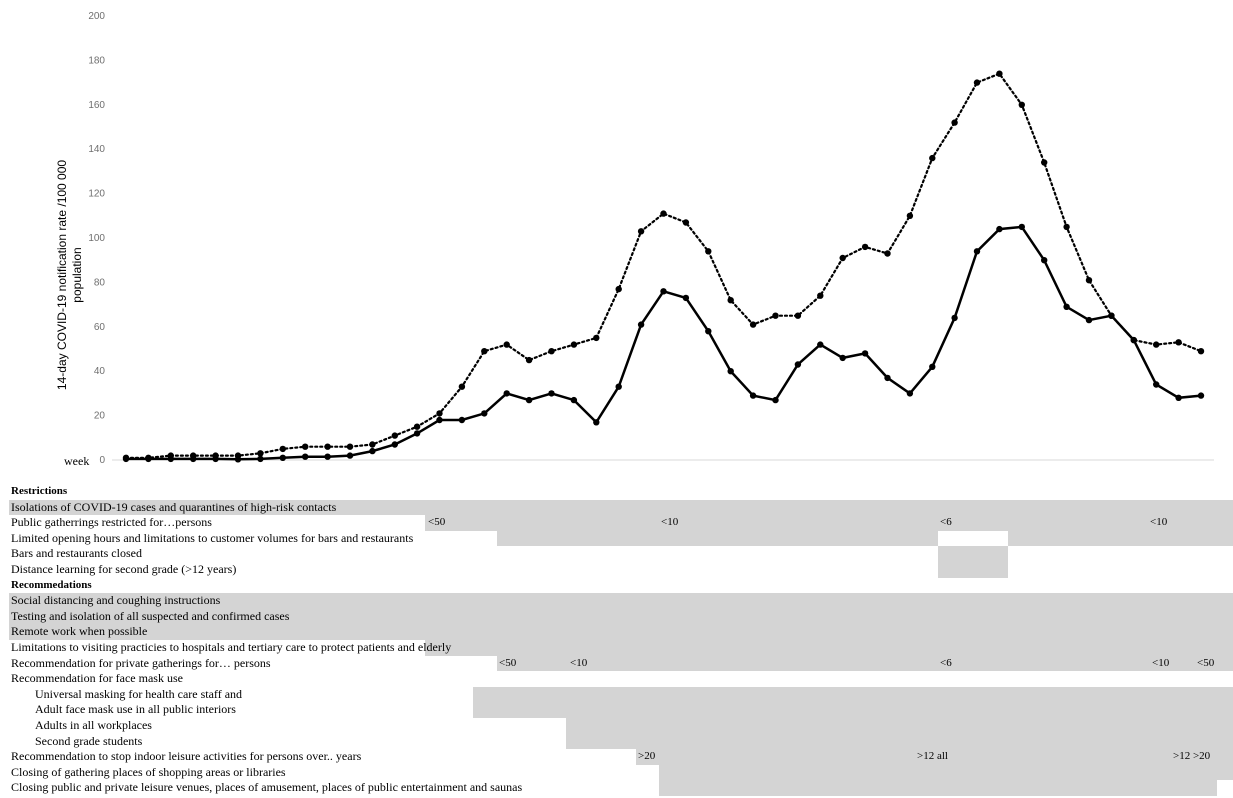  Describe the element at coordinates (100, 327) in the screenshot. I see `y-tick-label: 60` at that location.